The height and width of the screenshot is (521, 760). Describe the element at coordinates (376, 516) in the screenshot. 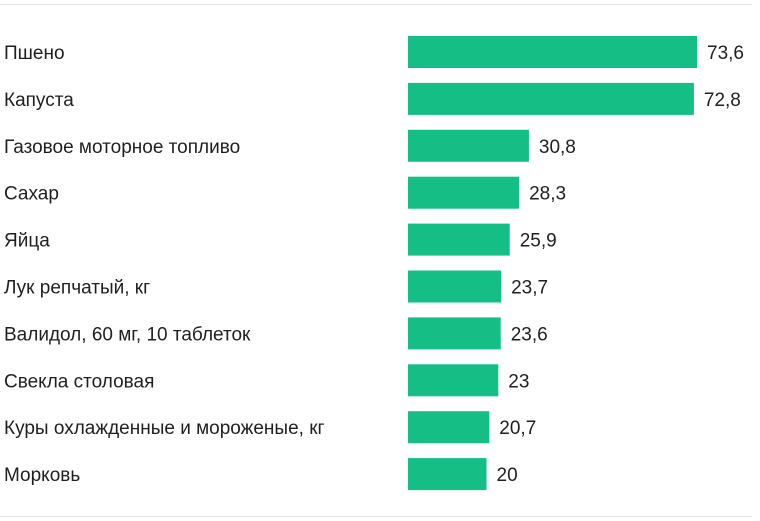

I see `bottom-divider` at that location.